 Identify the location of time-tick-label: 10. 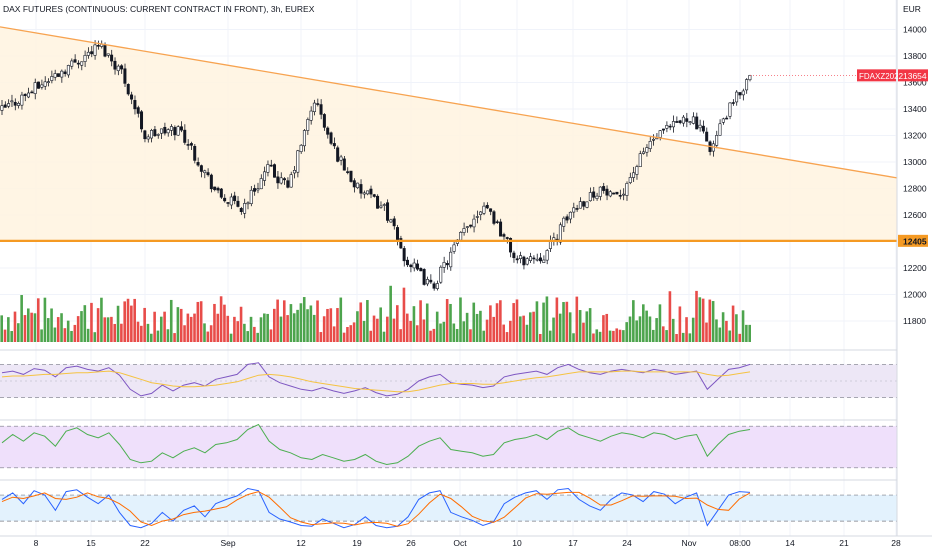
(517, 543).